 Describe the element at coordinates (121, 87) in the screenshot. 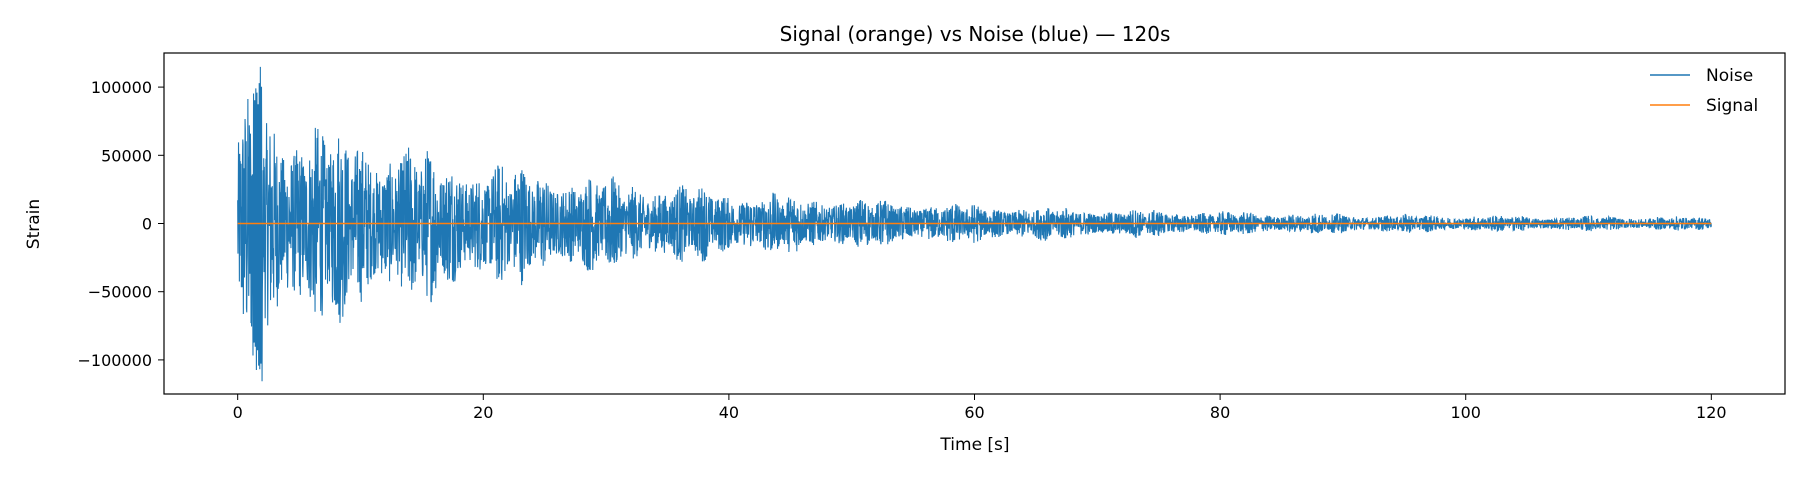

I see `y-tick-label: 100000` at that location.